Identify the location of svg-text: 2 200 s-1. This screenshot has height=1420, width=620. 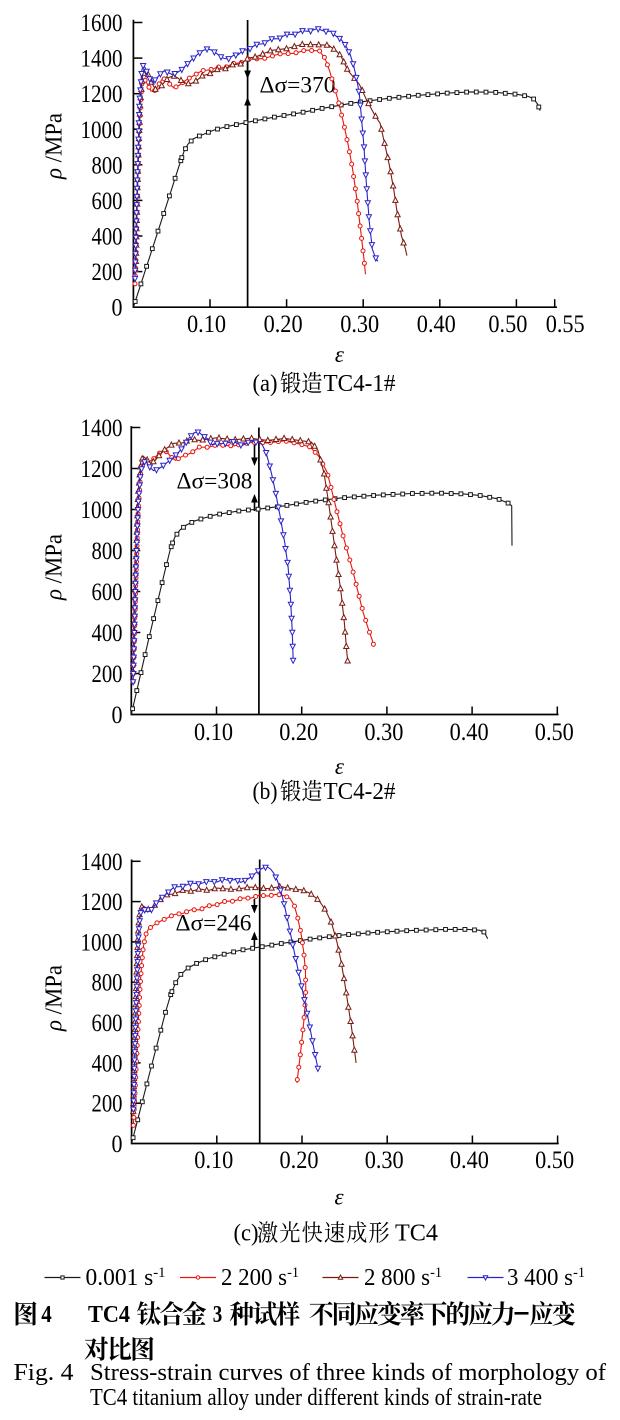
(260, 1278).